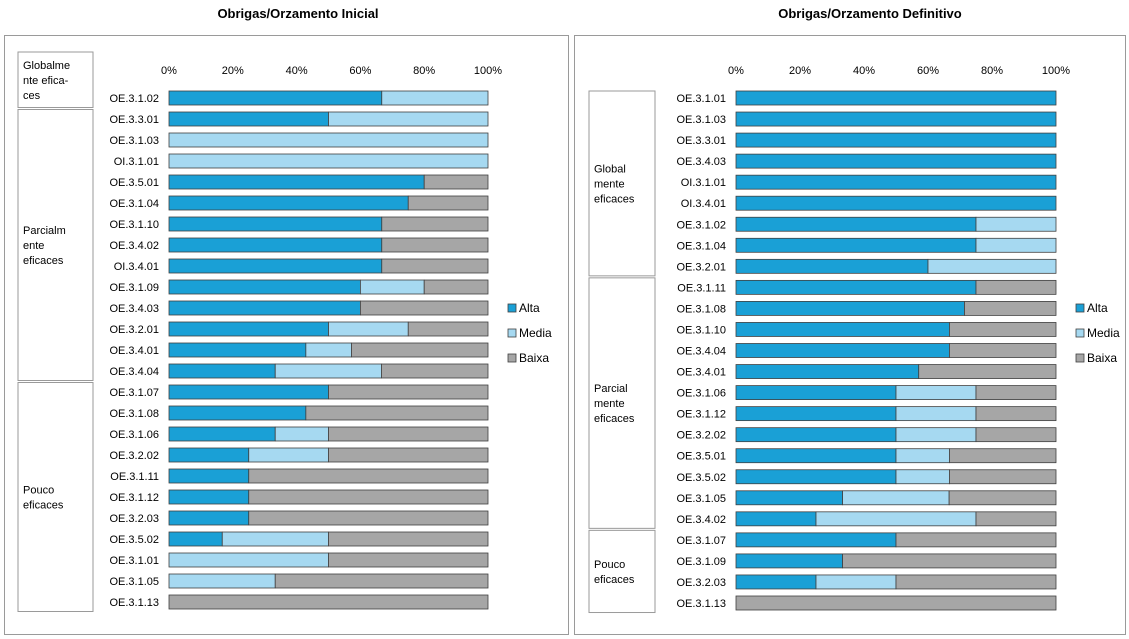 The width and height of the screenshot is (1129, 639). What do you see at coordinates (424, 71) in the screenshot?
I see `x-tick-label: 80%` at bounding box center [424, 71].